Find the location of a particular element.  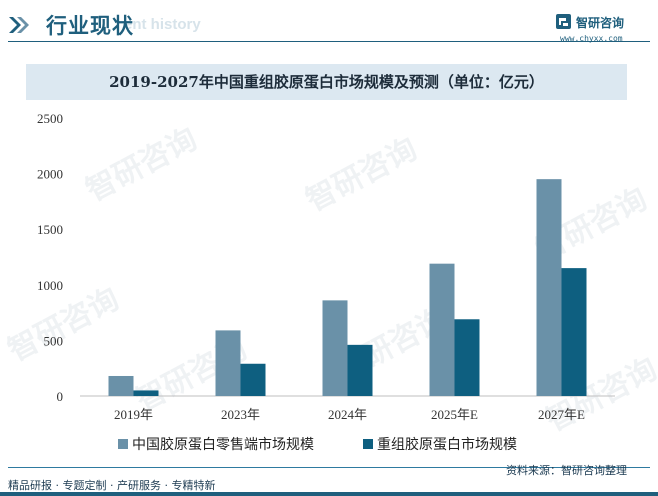

chart-title: 2019-2027年中国重组胶原蛋白市场规模及预测（单位：亿元） is located at coordinates (326, 82).